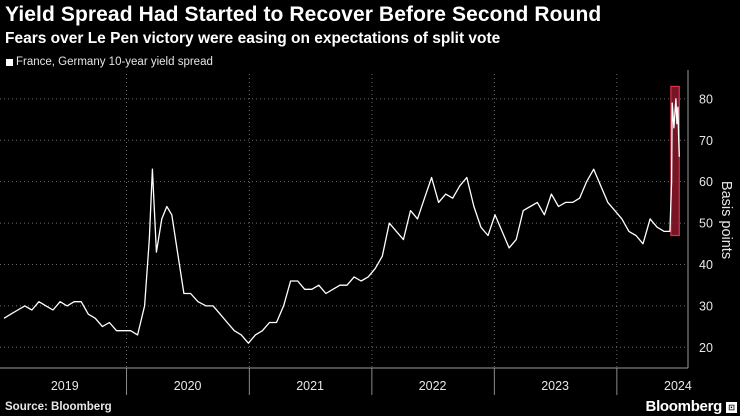  I want to click on highlight-box, so click(675, 161).